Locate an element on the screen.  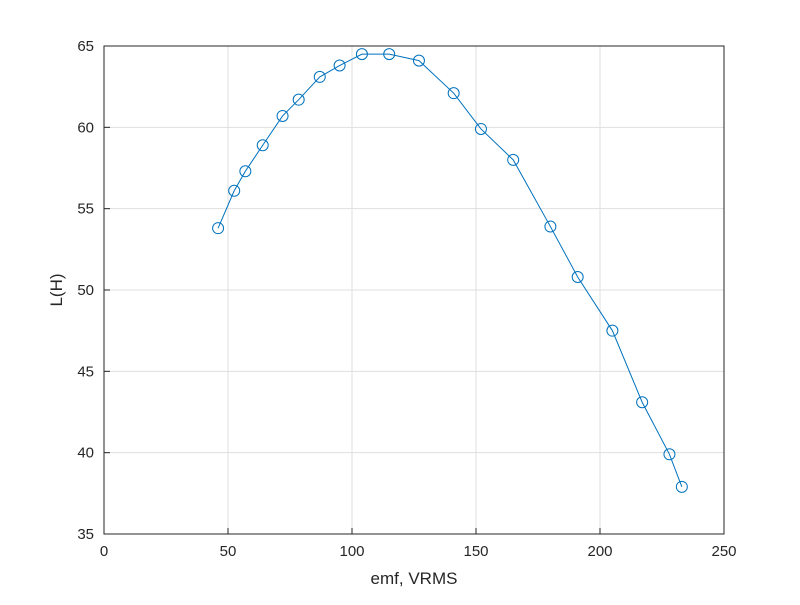
x-tick-label: 100 is located at coordinates (351, 551).